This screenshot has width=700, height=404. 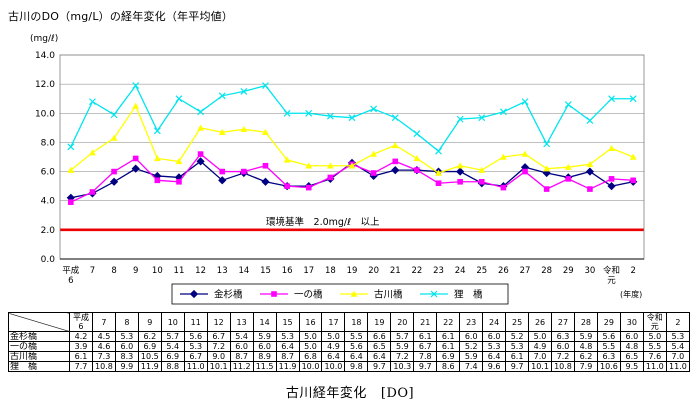 What do you see at coordinates (323, 222) in the screenshot?
I see `reference-line-label: 環境基準 2.0mg/ℓ 以上` at bounding box center [323, 222].